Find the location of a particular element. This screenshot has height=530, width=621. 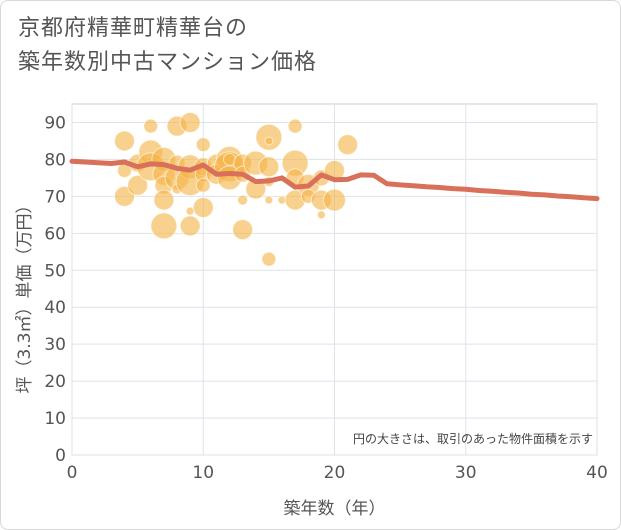

chart-title-line-1: 京都府精華町精華台の is located at coordinates (133, 28).